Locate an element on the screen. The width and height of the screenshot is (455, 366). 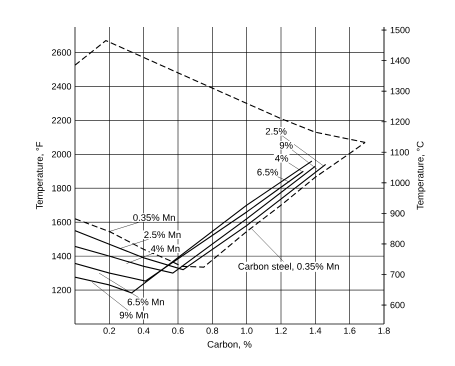
y-tick-label: 1800 is located at coordinates (62, 188).